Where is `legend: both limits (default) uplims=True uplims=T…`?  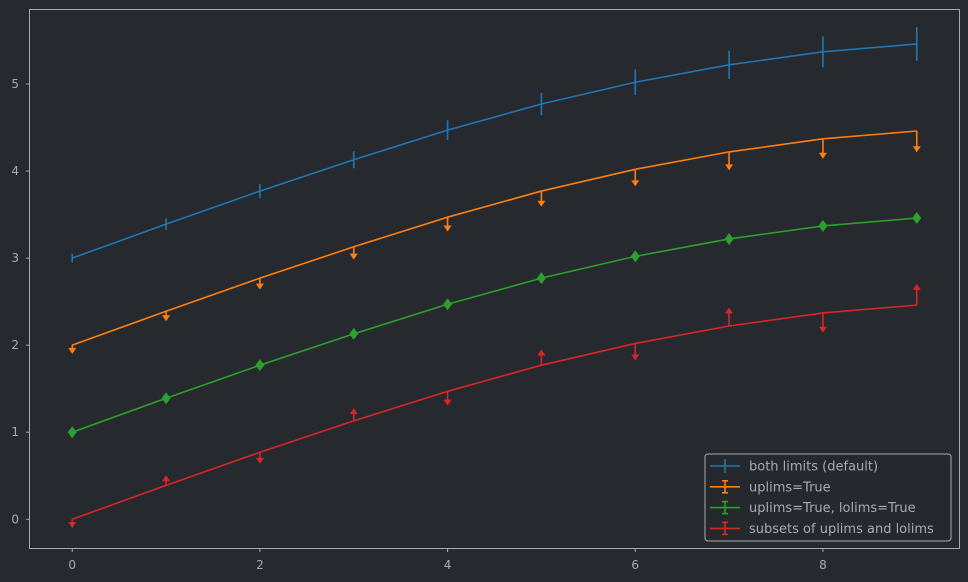
legend: both limits (default) uplims=True uplims=T… is located at coordinates (828, 497).